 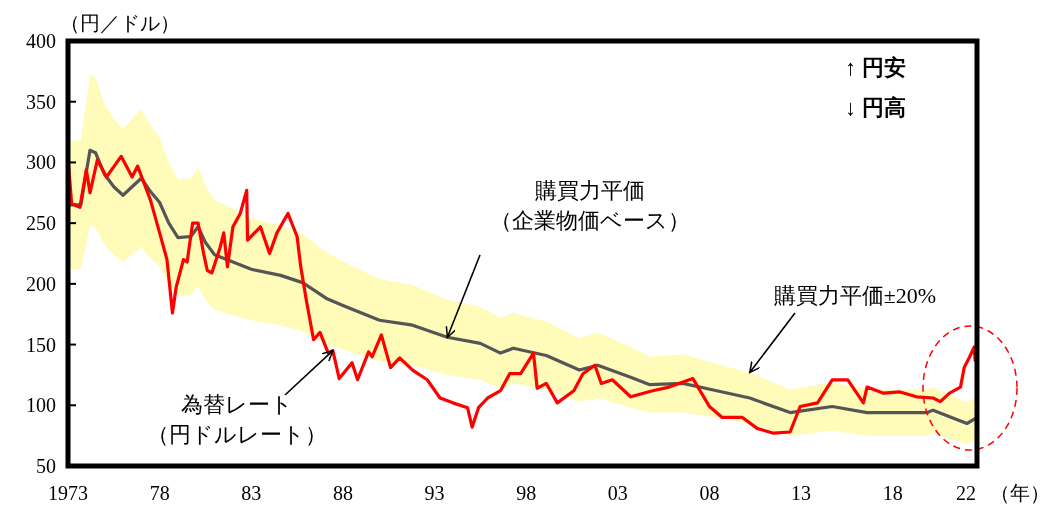 What do you see at coordinates (342, 493) in the screenshot?
I see `x-tick-label: 88` at bounding box center [342, 493].